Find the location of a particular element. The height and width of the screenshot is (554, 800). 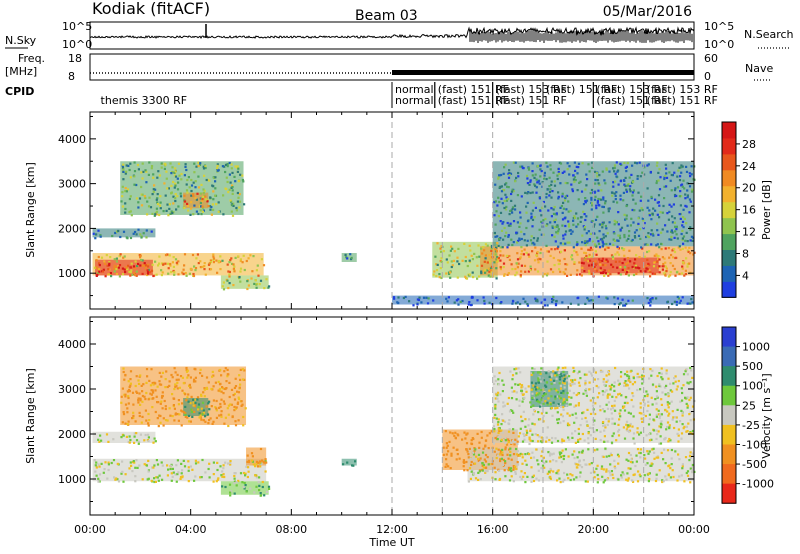

power-colorbar-tick-label: 24 is located at coordinates (749, 166).